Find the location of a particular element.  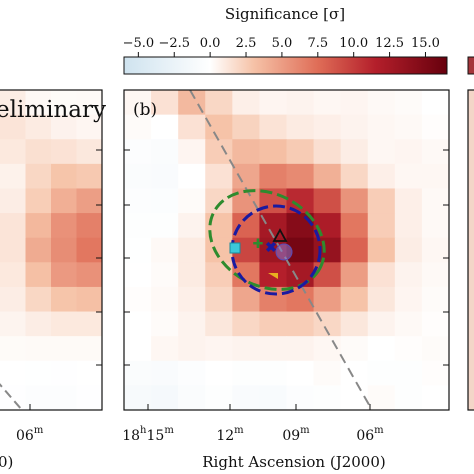

colorbar-tick-label: −5.0 is located at coordinates (139, 43).